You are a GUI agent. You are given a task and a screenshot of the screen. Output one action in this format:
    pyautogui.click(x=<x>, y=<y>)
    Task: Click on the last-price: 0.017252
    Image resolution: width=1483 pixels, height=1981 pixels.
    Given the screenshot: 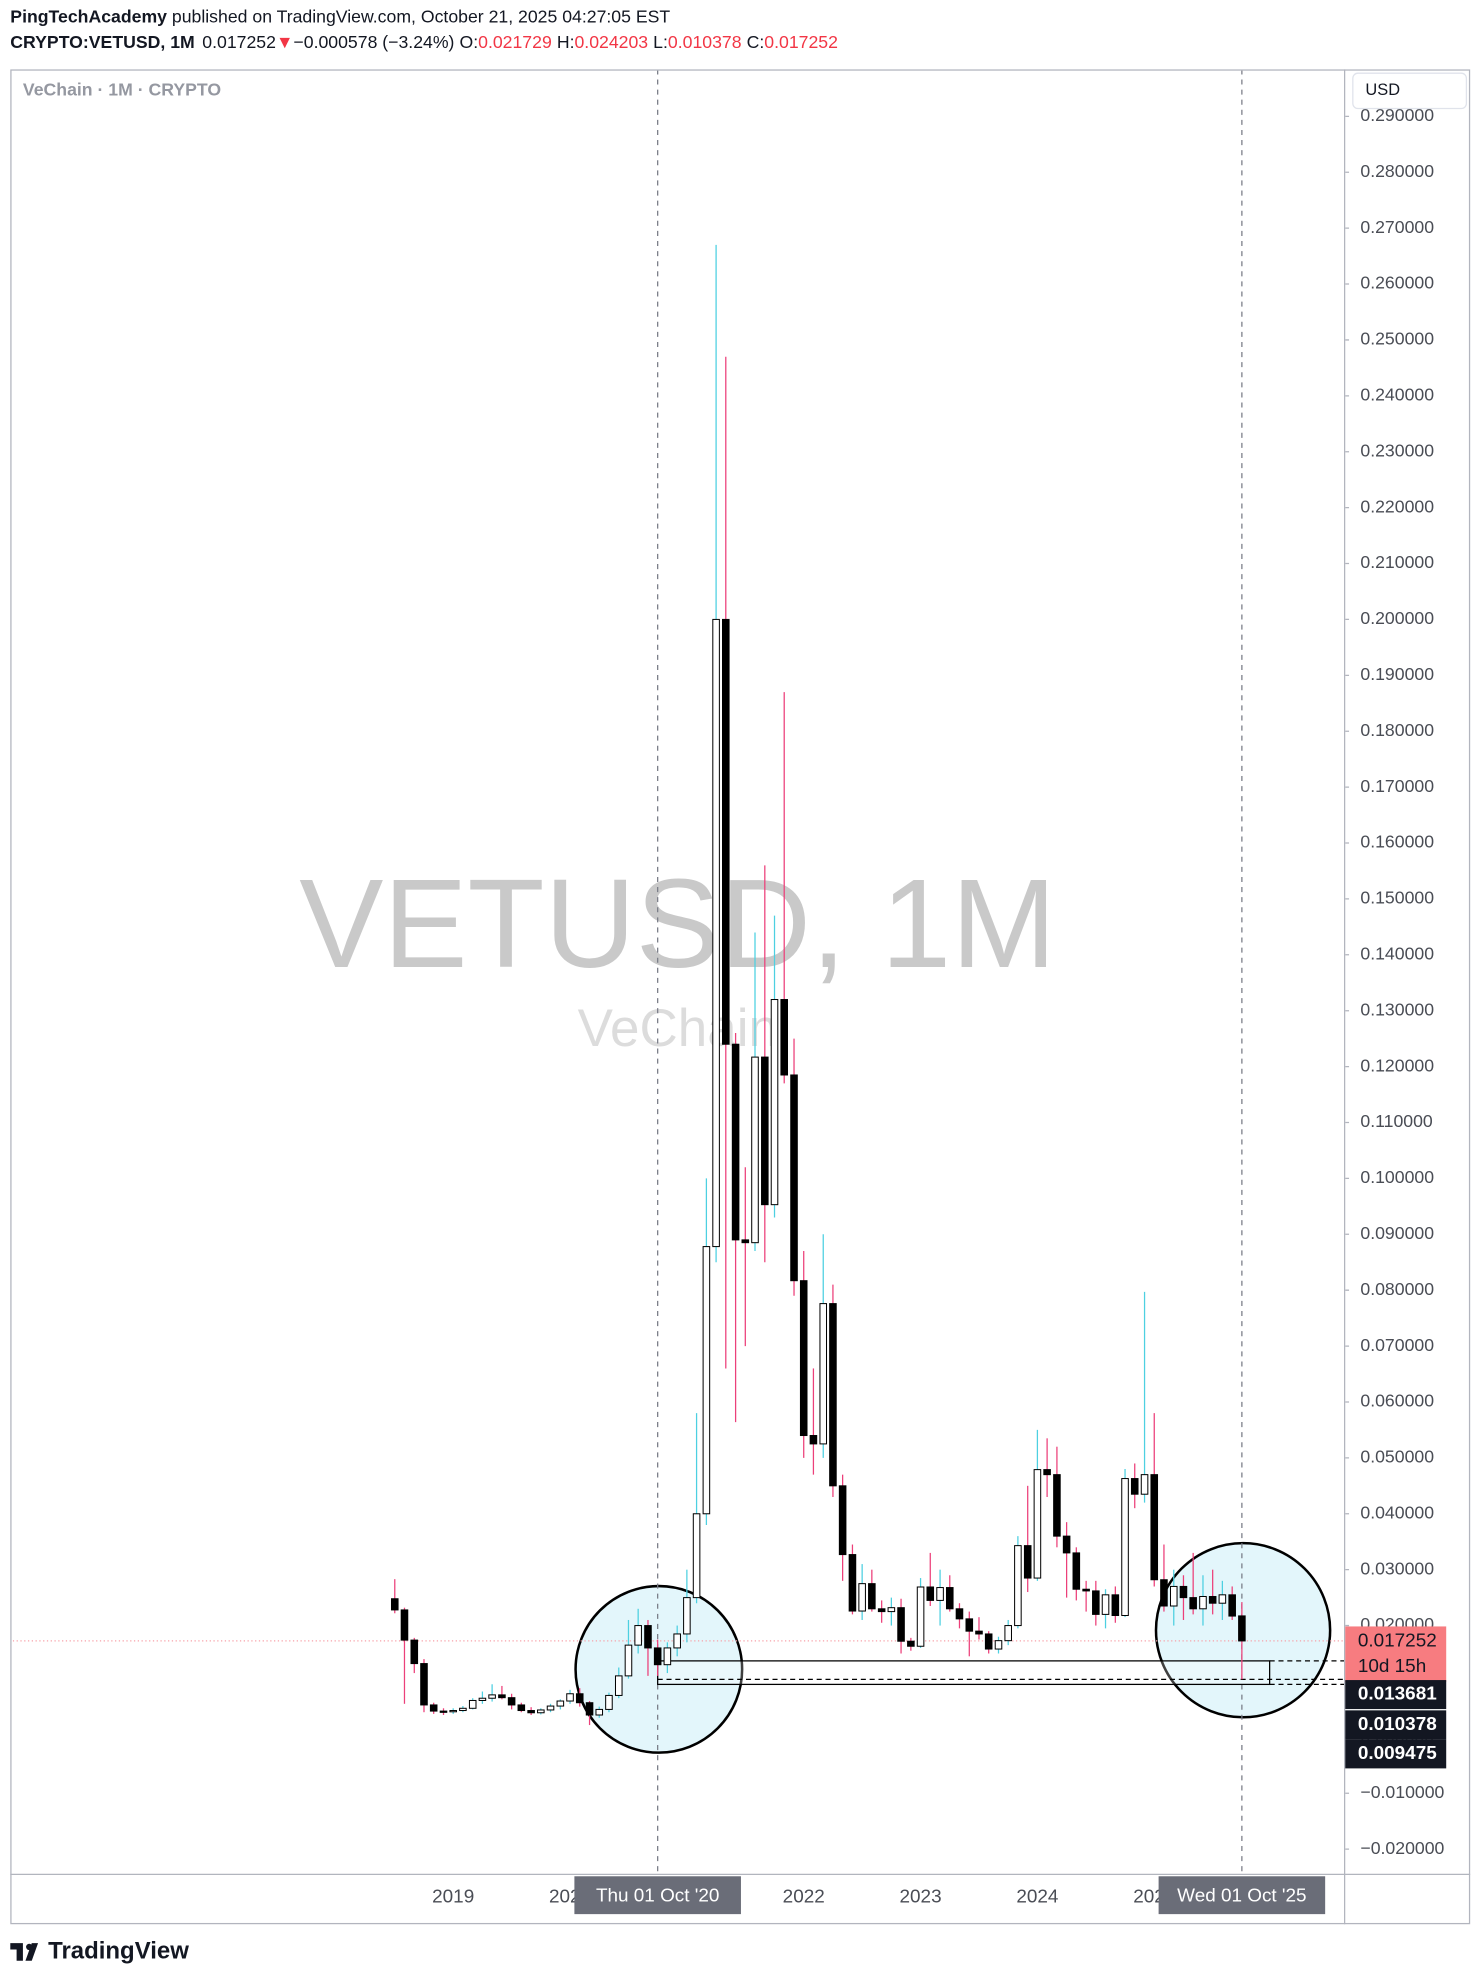 What is the action you would take?
    pyautogui.click(x=239, y=42)
    